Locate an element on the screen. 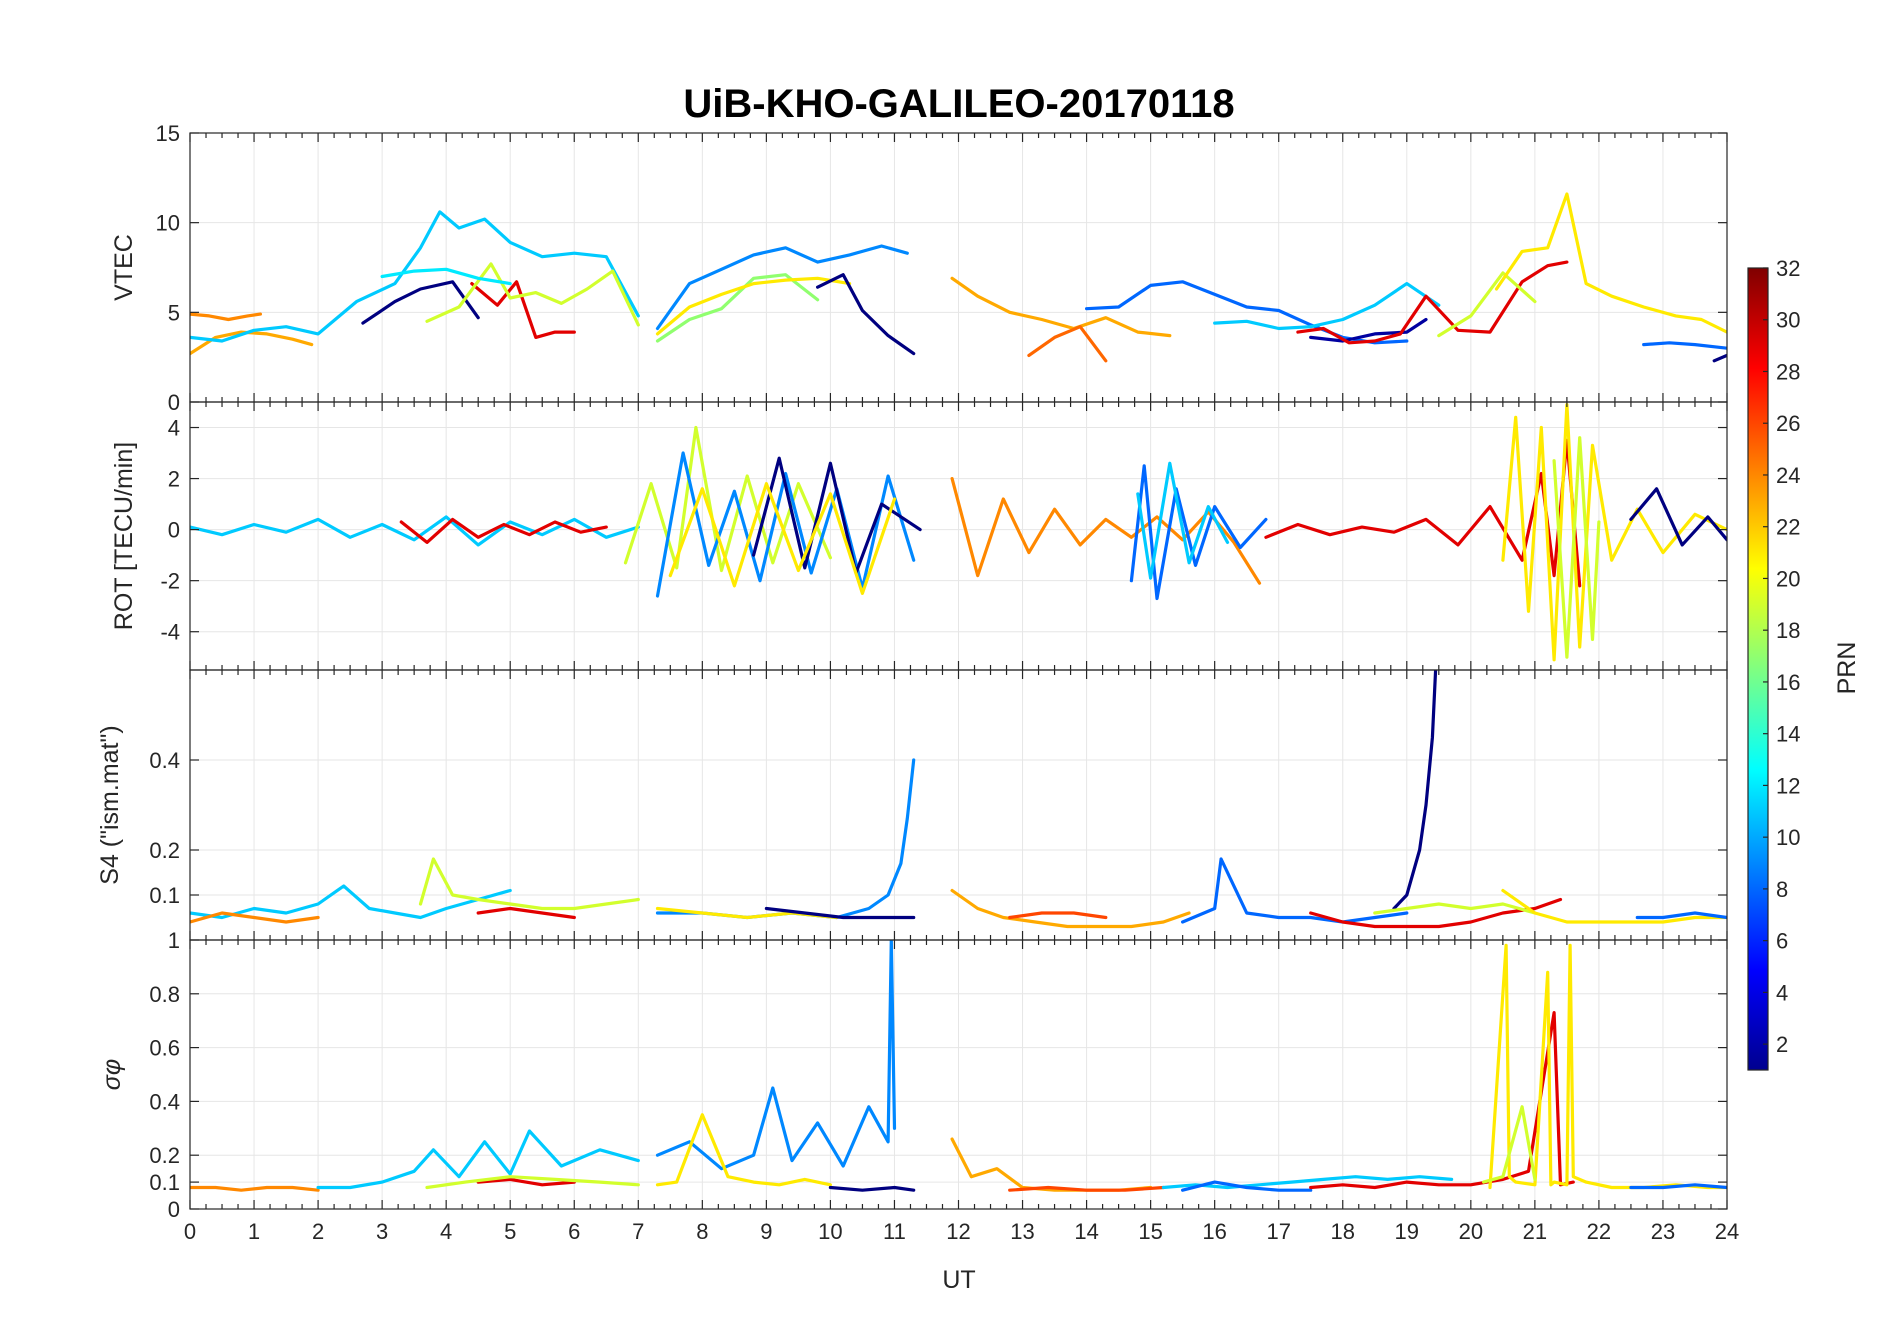 The height and width of the screenshot is (1330, 1902). x-tick-label: 11 is located at coordinates (894, 1231).